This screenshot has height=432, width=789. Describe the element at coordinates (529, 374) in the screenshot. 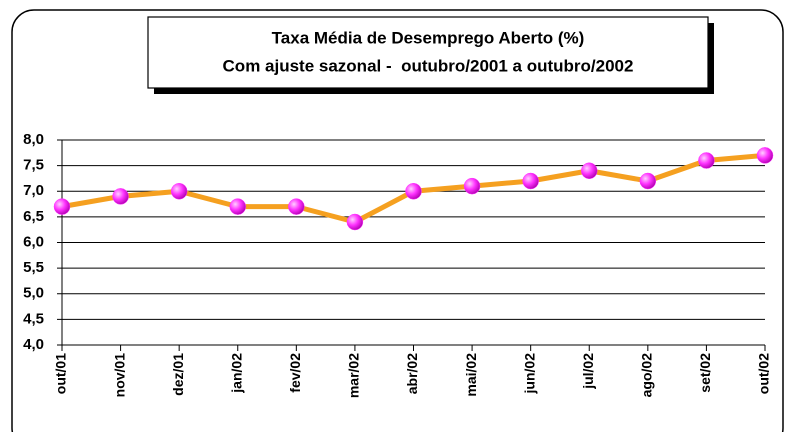

I see `x-tick-label: jun/02` at that location.